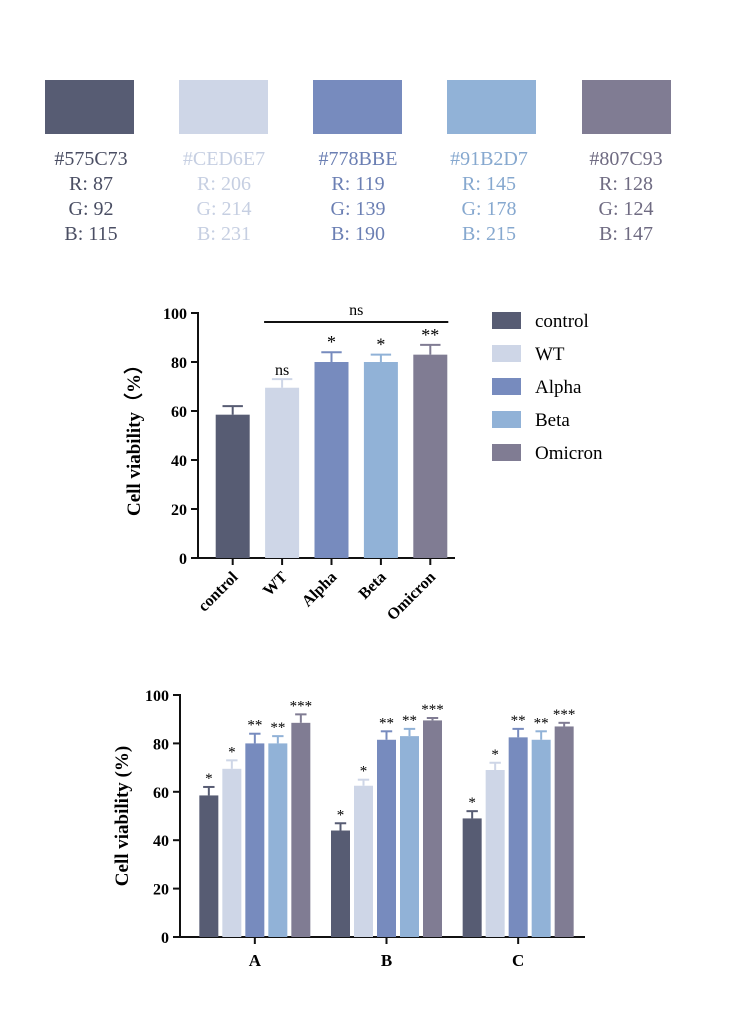  Describe the element at coordinates (552, 420) in the screenshot. I see `legend-label: Beta` at that location.